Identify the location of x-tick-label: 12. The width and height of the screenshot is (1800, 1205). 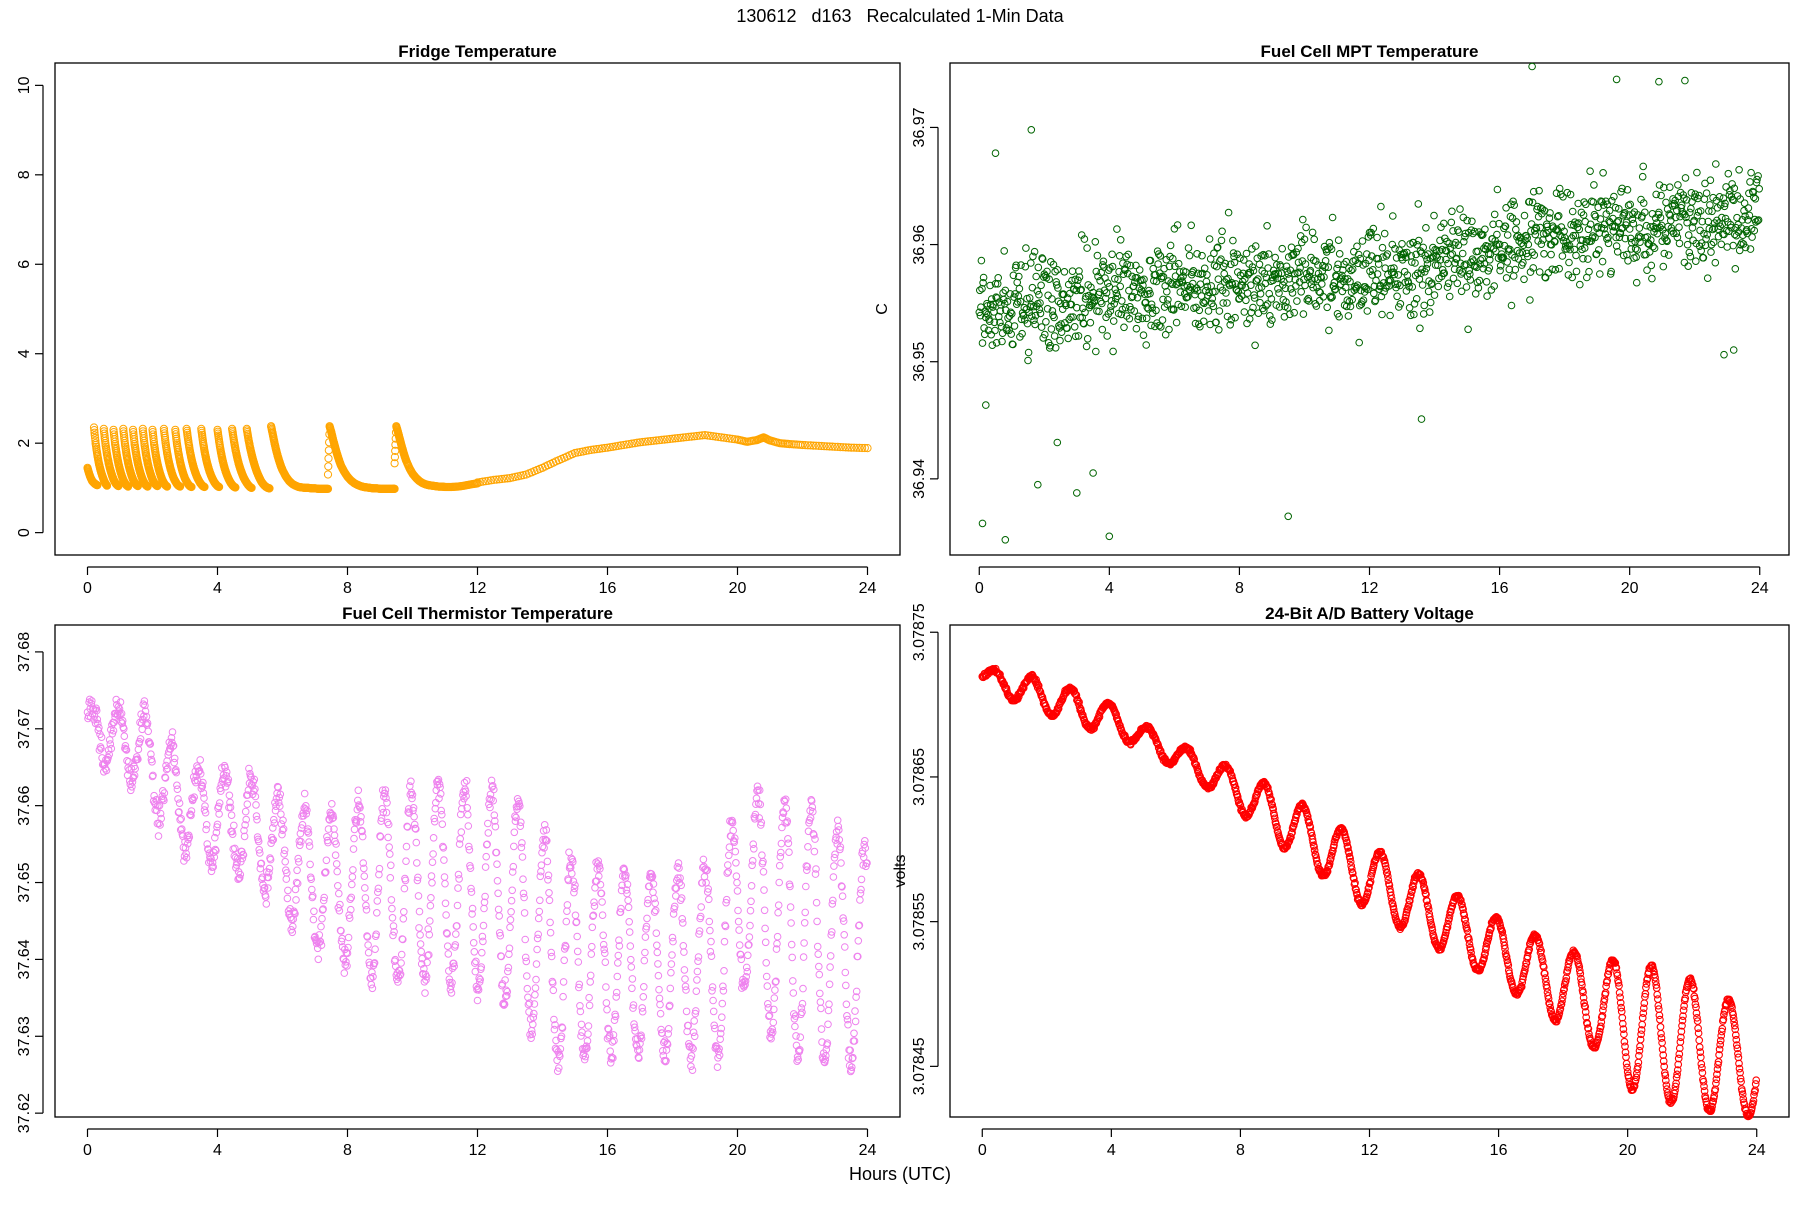
(478, 588).